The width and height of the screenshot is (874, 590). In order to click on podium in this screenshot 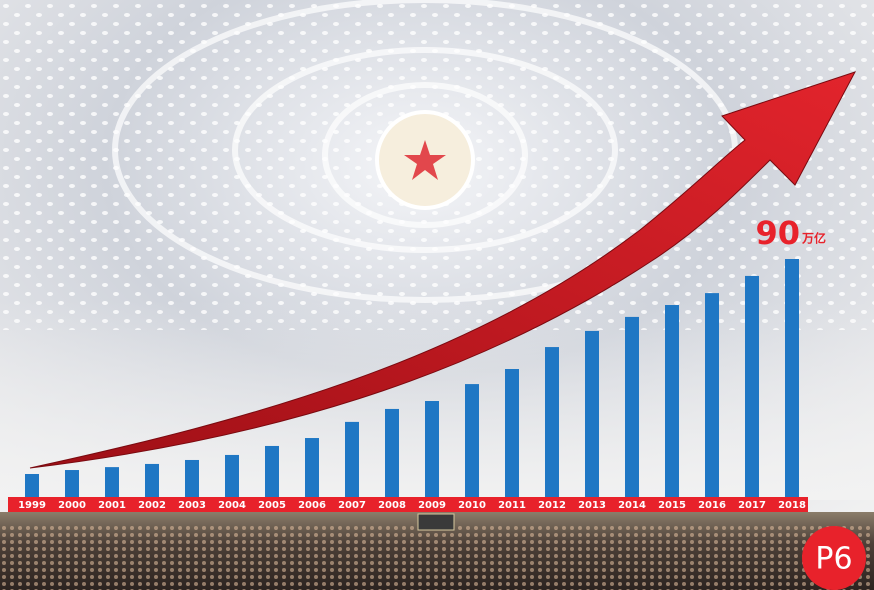, I will do `click(436, 522)`.